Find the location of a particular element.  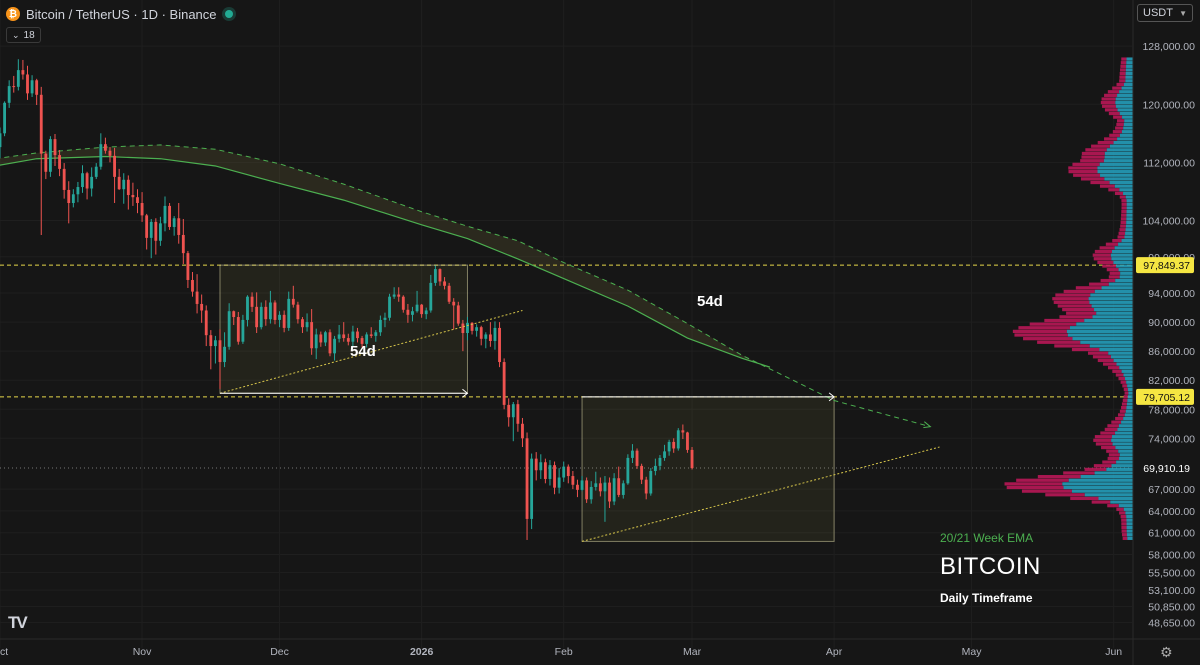

ema-legend-label: 20/21 Week EMA is located at coordinates (987, 538).